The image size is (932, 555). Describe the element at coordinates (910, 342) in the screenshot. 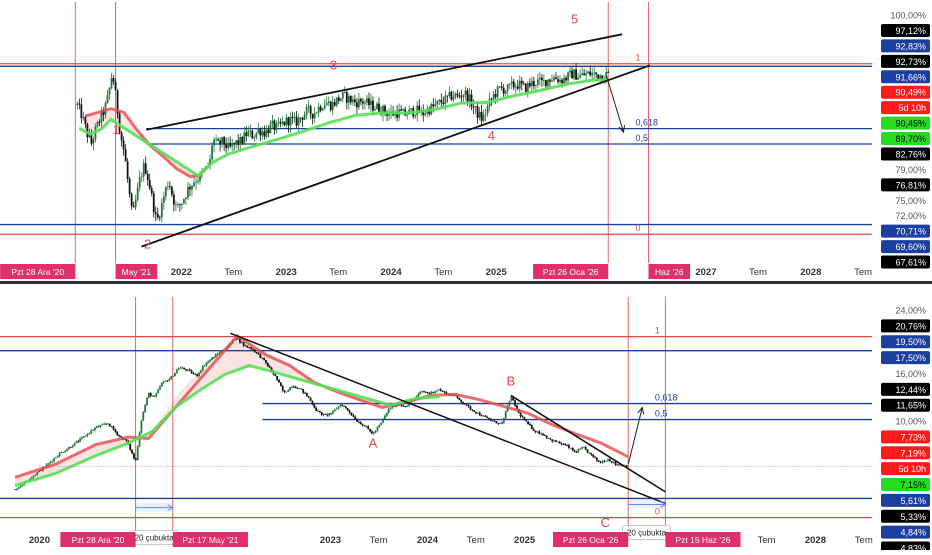

I see `price-scale-text: 19,50%` at that location.